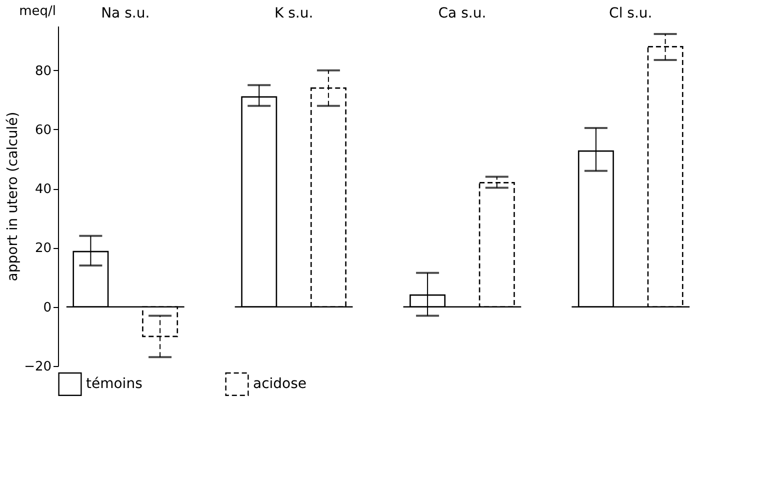 This screenshot has height=481, width=758. Describe the element at coordinates (125, 14) in the screenshot. I see `x-tick-label: Na s.u.` at that location.